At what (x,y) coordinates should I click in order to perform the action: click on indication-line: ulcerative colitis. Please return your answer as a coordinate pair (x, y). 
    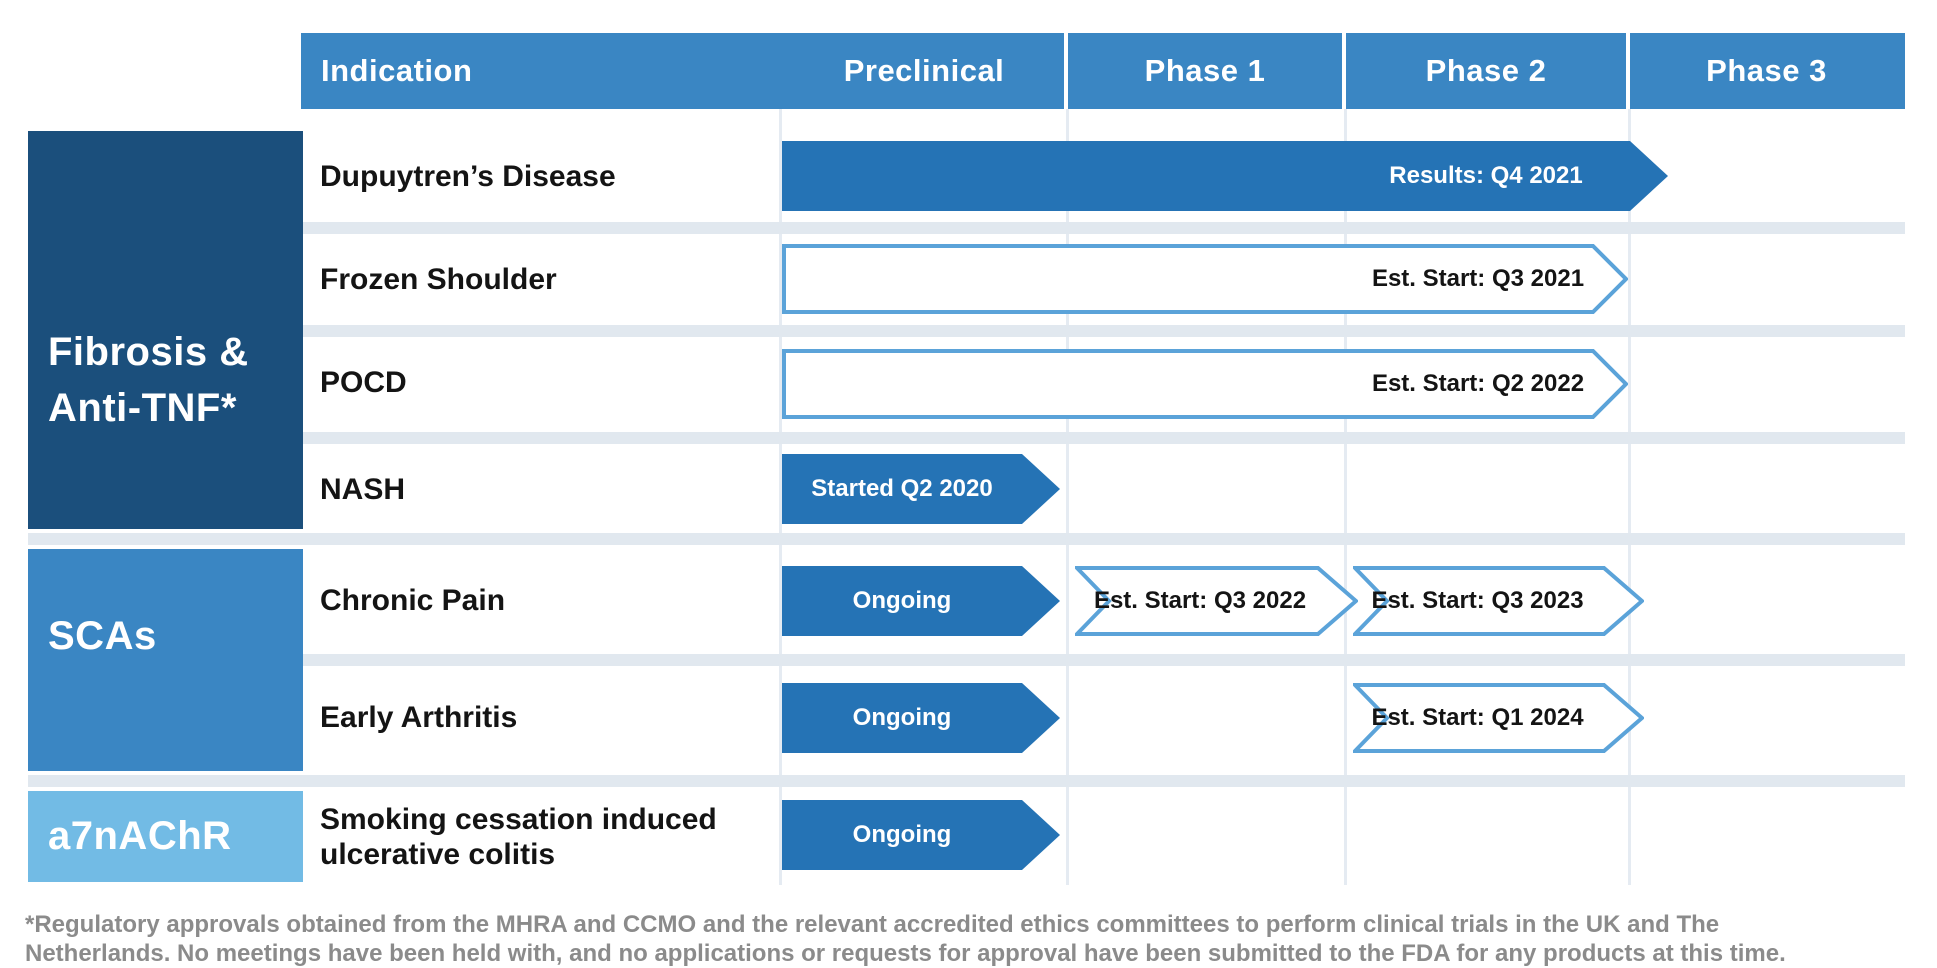
    Looking at the image, I should click on (438, 854).